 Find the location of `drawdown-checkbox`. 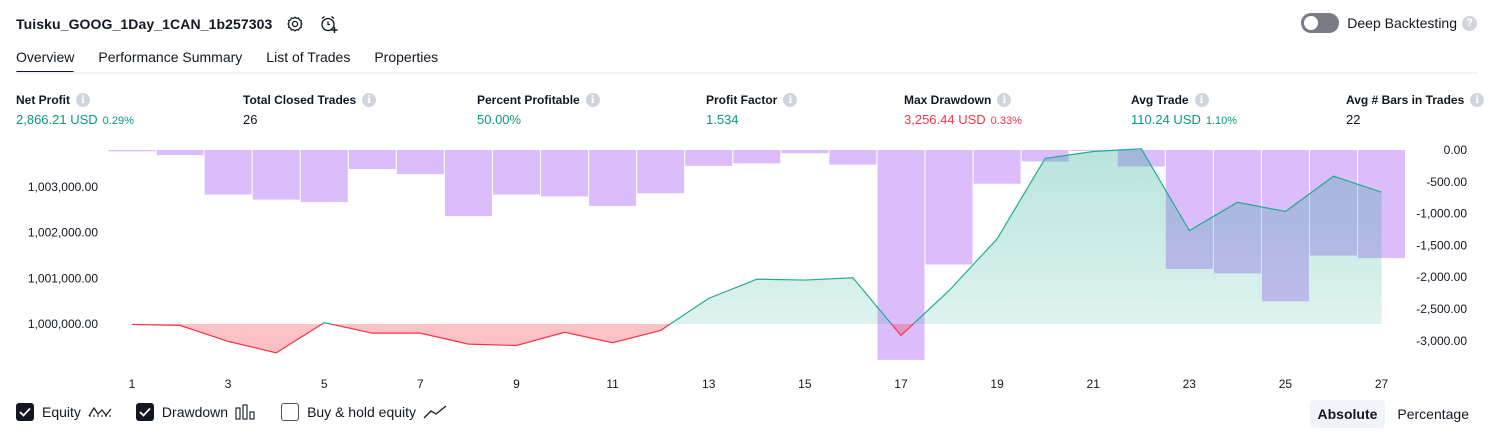

drawdown-checkbox is located at coordinates (144, 412).